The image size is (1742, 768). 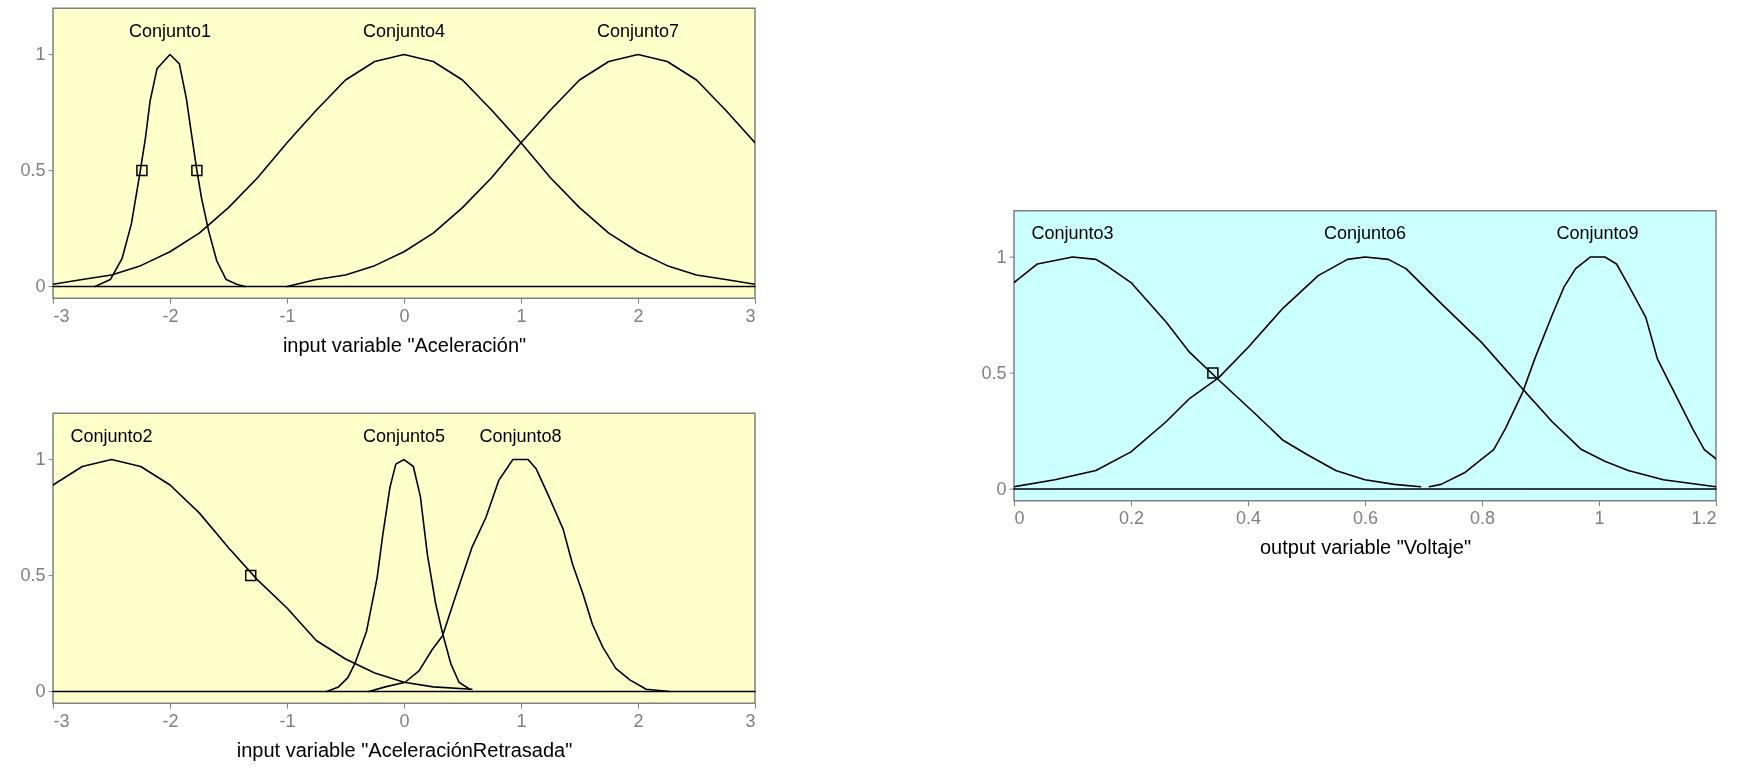 What do you see at coordinates (1704, 518) in the screenshot?
I see `x-tick-label: 1.2` at bounding box center [1704, 518].